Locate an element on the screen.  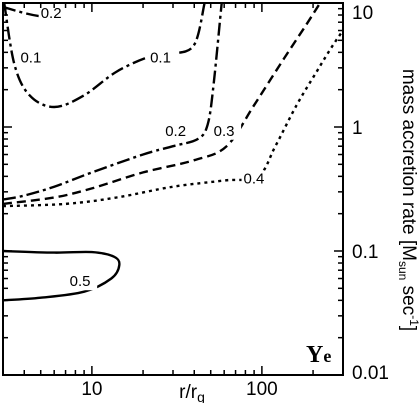
contour-label: 0.5 is located at coordinates (80, 281).